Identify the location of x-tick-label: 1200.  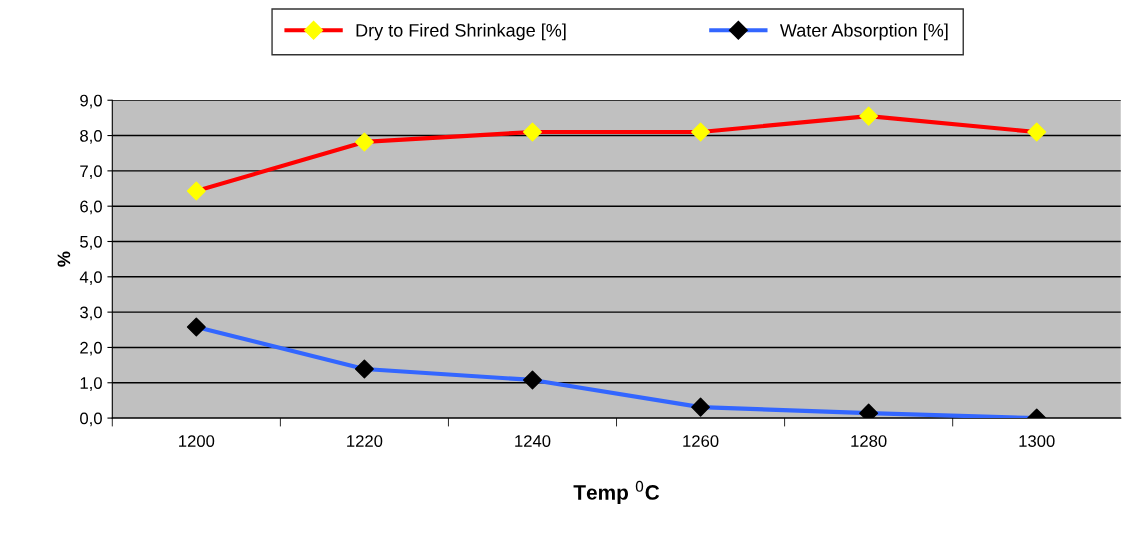
(197, 441).